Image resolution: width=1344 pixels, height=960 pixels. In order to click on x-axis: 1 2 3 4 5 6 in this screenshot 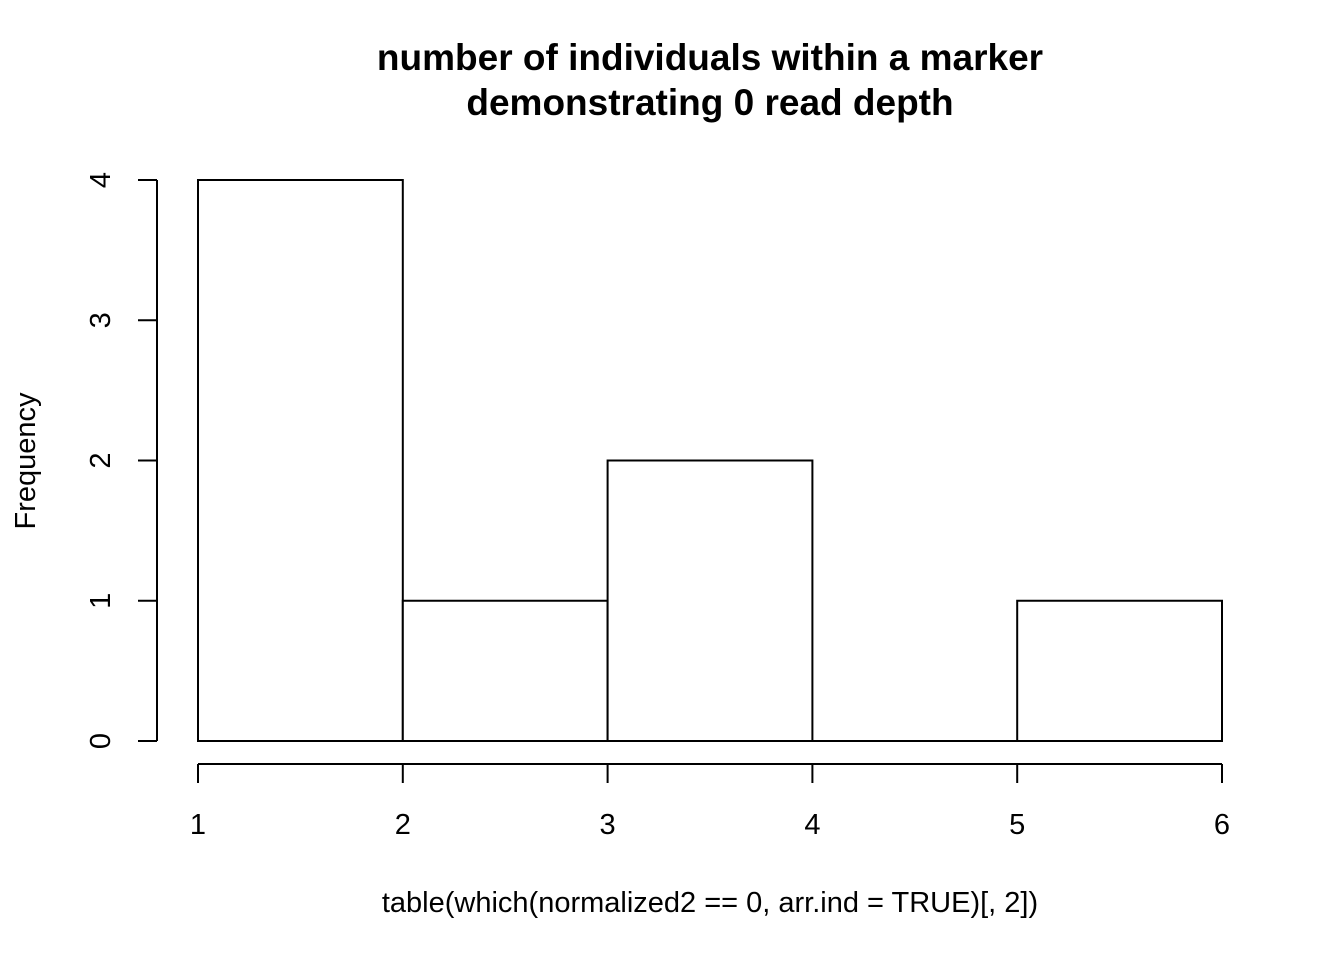, I will do `click(710, 802)`.